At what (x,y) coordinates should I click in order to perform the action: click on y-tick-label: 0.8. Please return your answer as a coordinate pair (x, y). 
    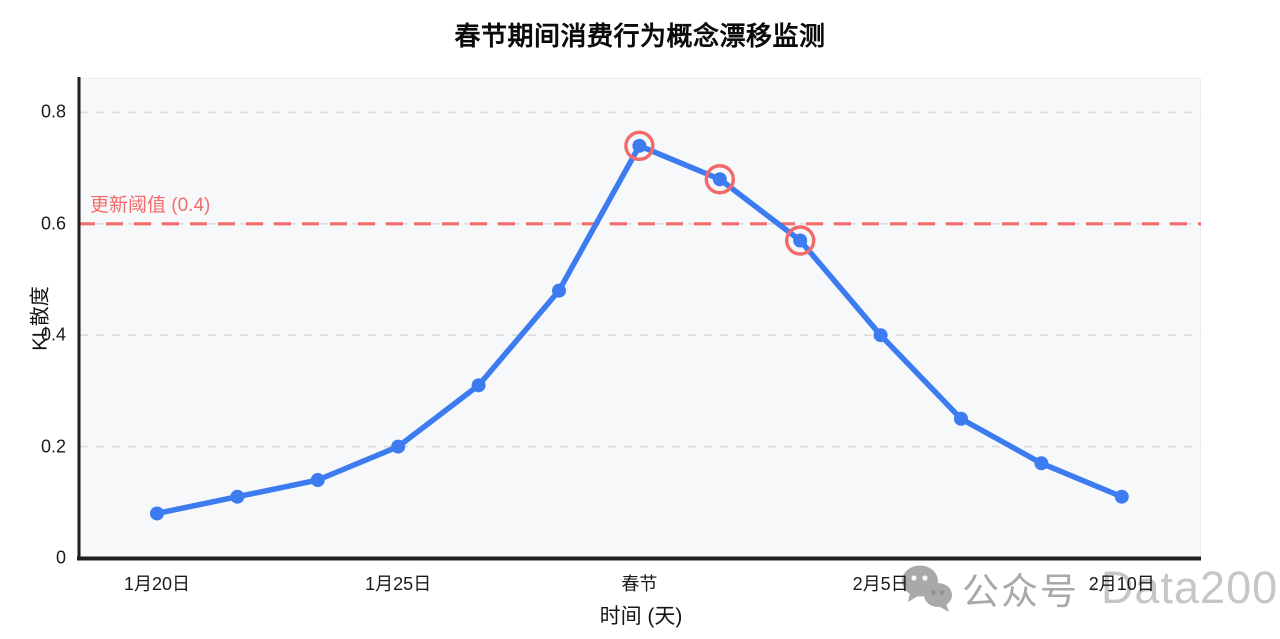
    Looking at the image, I should click on (53, 111).